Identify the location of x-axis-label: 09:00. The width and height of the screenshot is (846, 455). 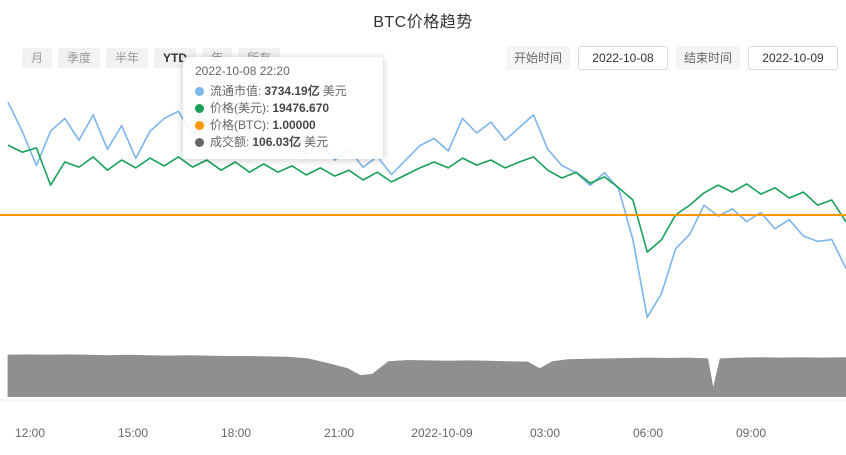
(751, 433).